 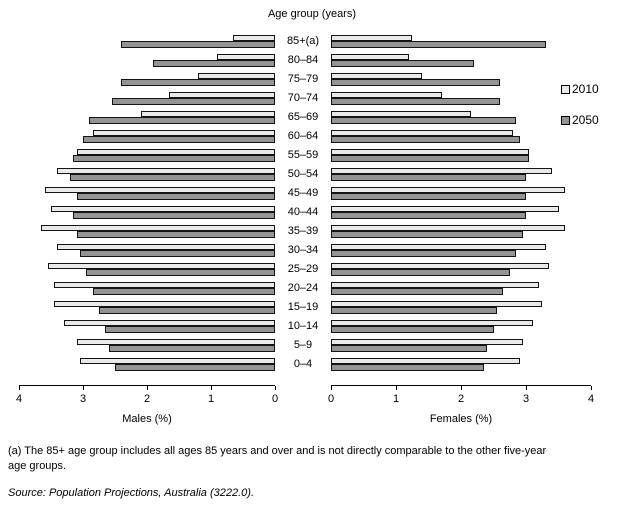 What do you see at coordinates (305, 215) in the screenshot?
I see `pyramid-row: 40–44` at bounding box center [305, 215].